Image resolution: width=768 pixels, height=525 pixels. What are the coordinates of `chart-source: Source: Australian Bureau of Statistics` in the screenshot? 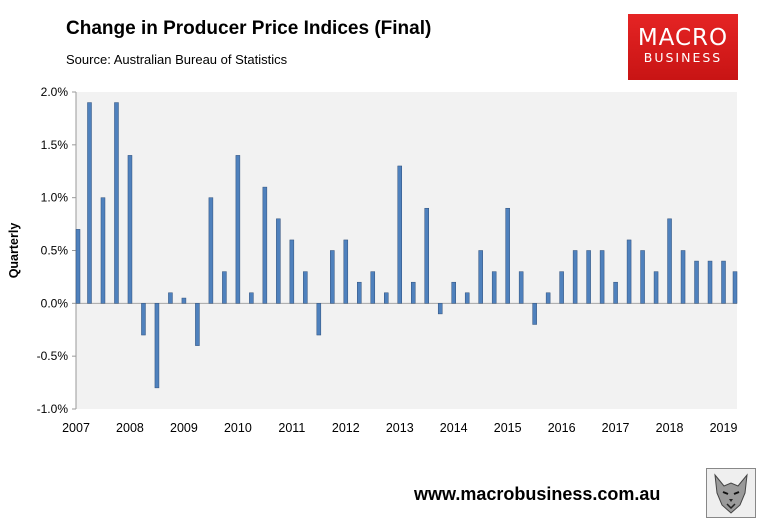 It's located at (177, 59).